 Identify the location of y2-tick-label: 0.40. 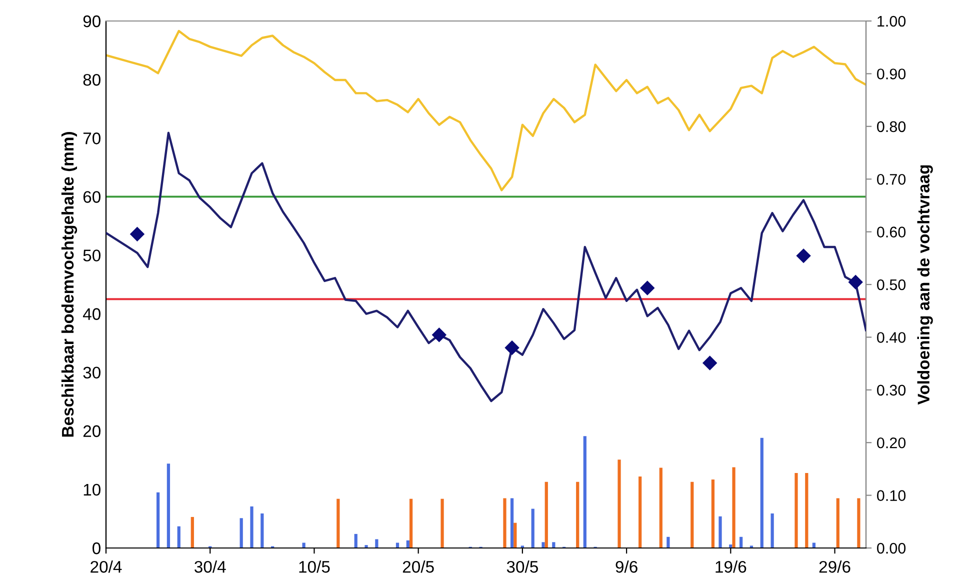
(891, 337).